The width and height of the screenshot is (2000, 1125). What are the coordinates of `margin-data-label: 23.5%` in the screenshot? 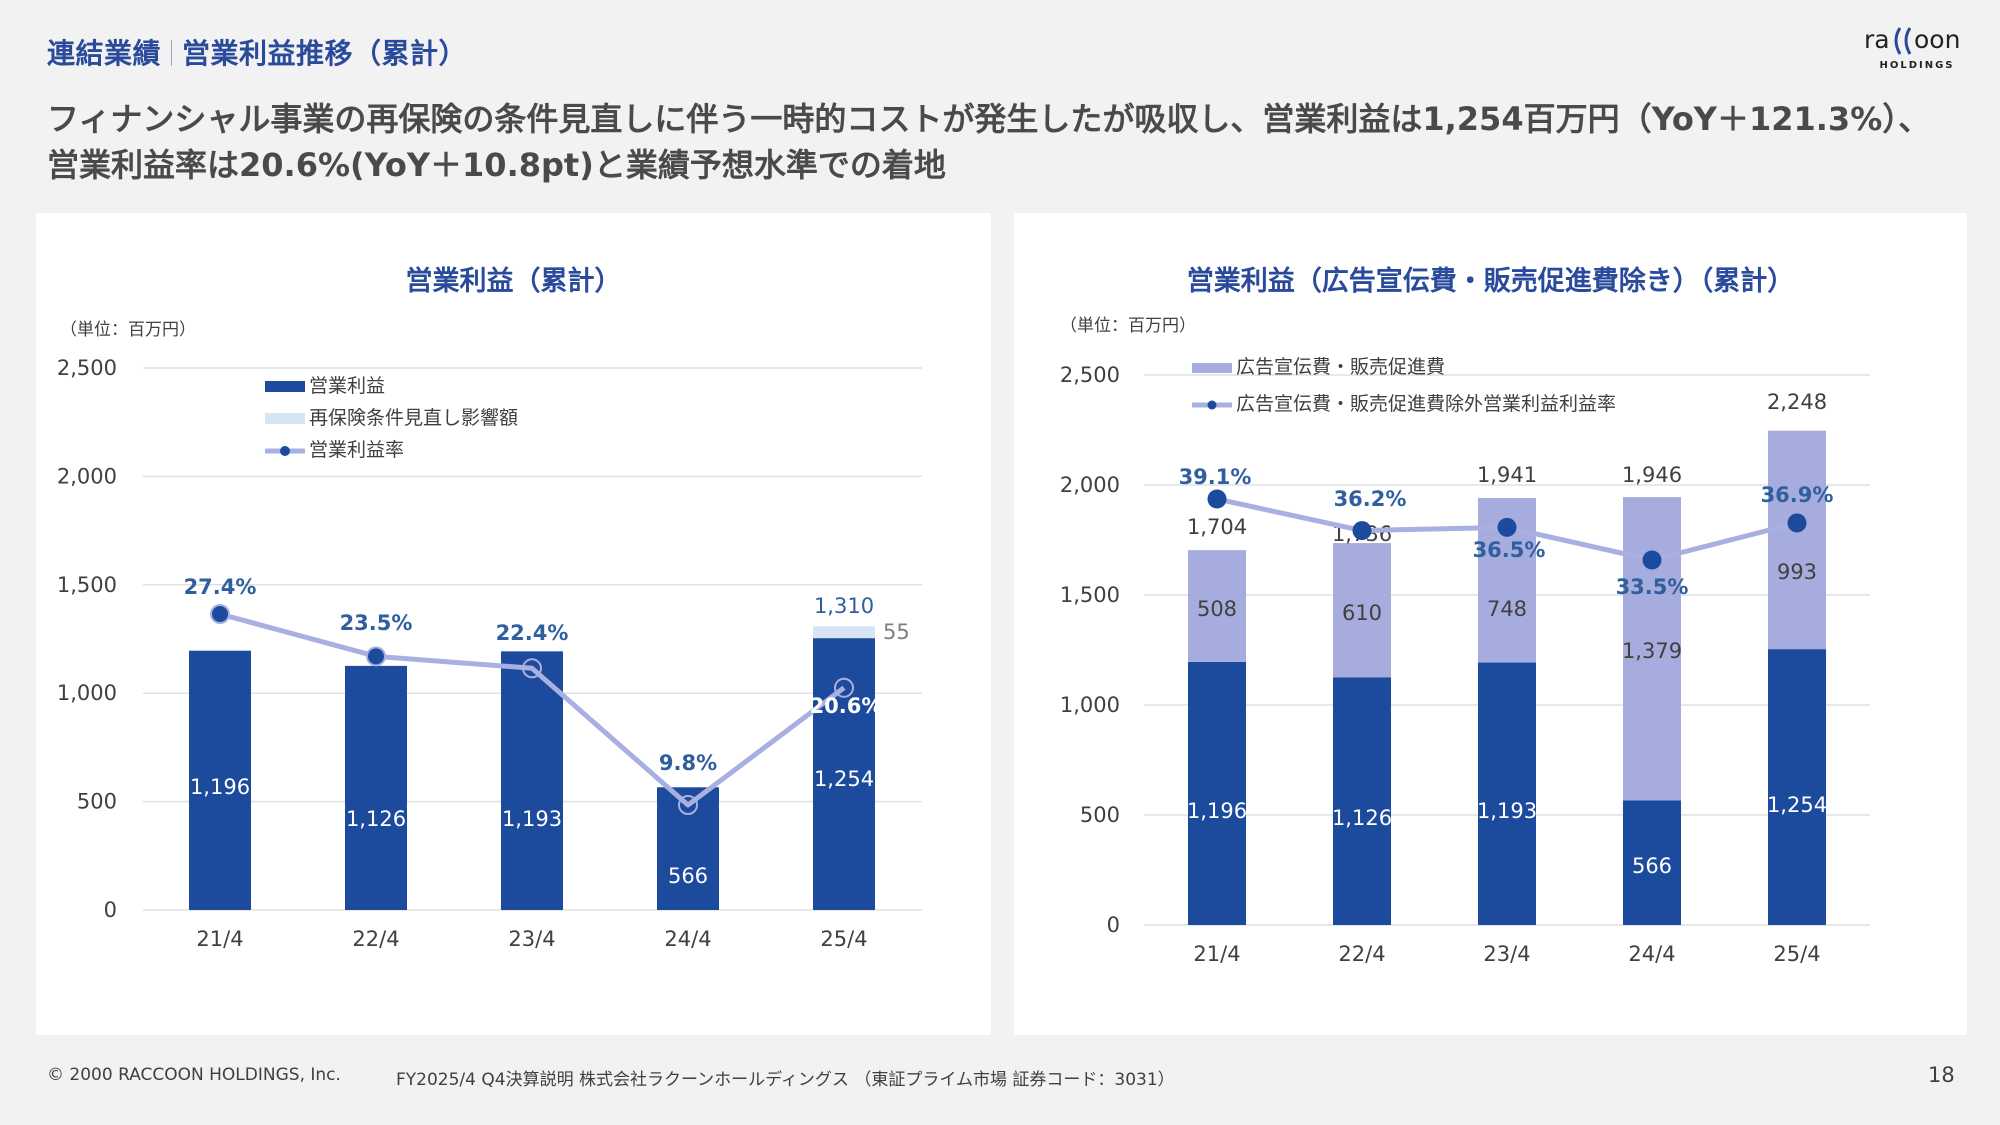 It's located at (376, 623).